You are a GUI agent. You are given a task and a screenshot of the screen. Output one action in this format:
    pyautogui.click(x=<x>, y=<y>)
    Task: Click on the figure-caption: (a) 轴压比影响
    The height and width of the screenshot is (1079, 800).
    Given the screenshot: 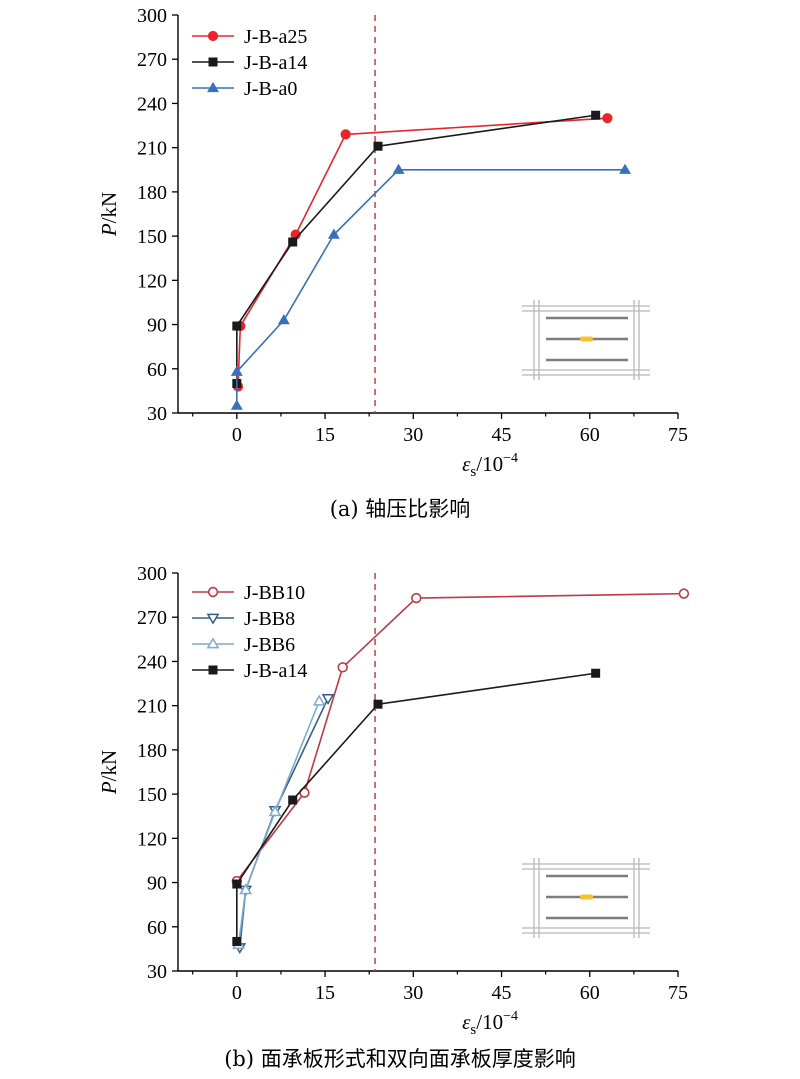 What is the action you would take?
    pyautogui.click(x=400, y=509)
    